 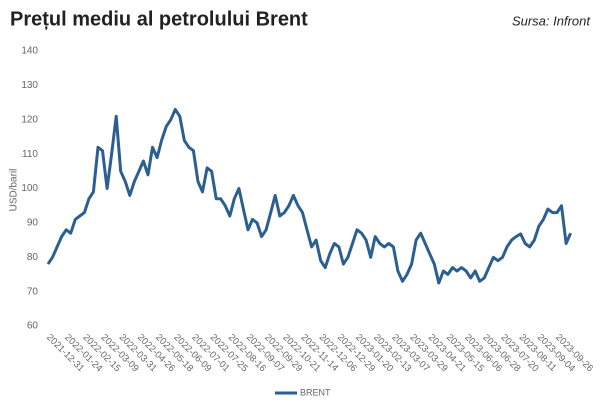 What do you see at coordinates (33, 326) in the screenshot?
I see `y-tick-label: 60` at bounding box center [33, 326].